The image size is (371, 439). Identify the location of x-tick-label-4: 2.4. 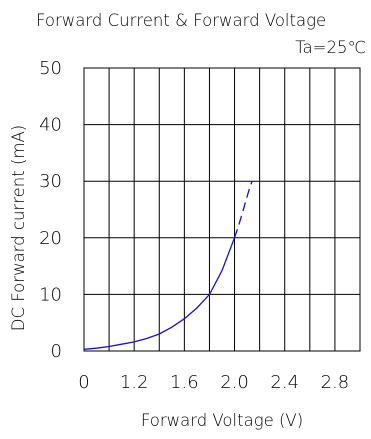
(284, 382).